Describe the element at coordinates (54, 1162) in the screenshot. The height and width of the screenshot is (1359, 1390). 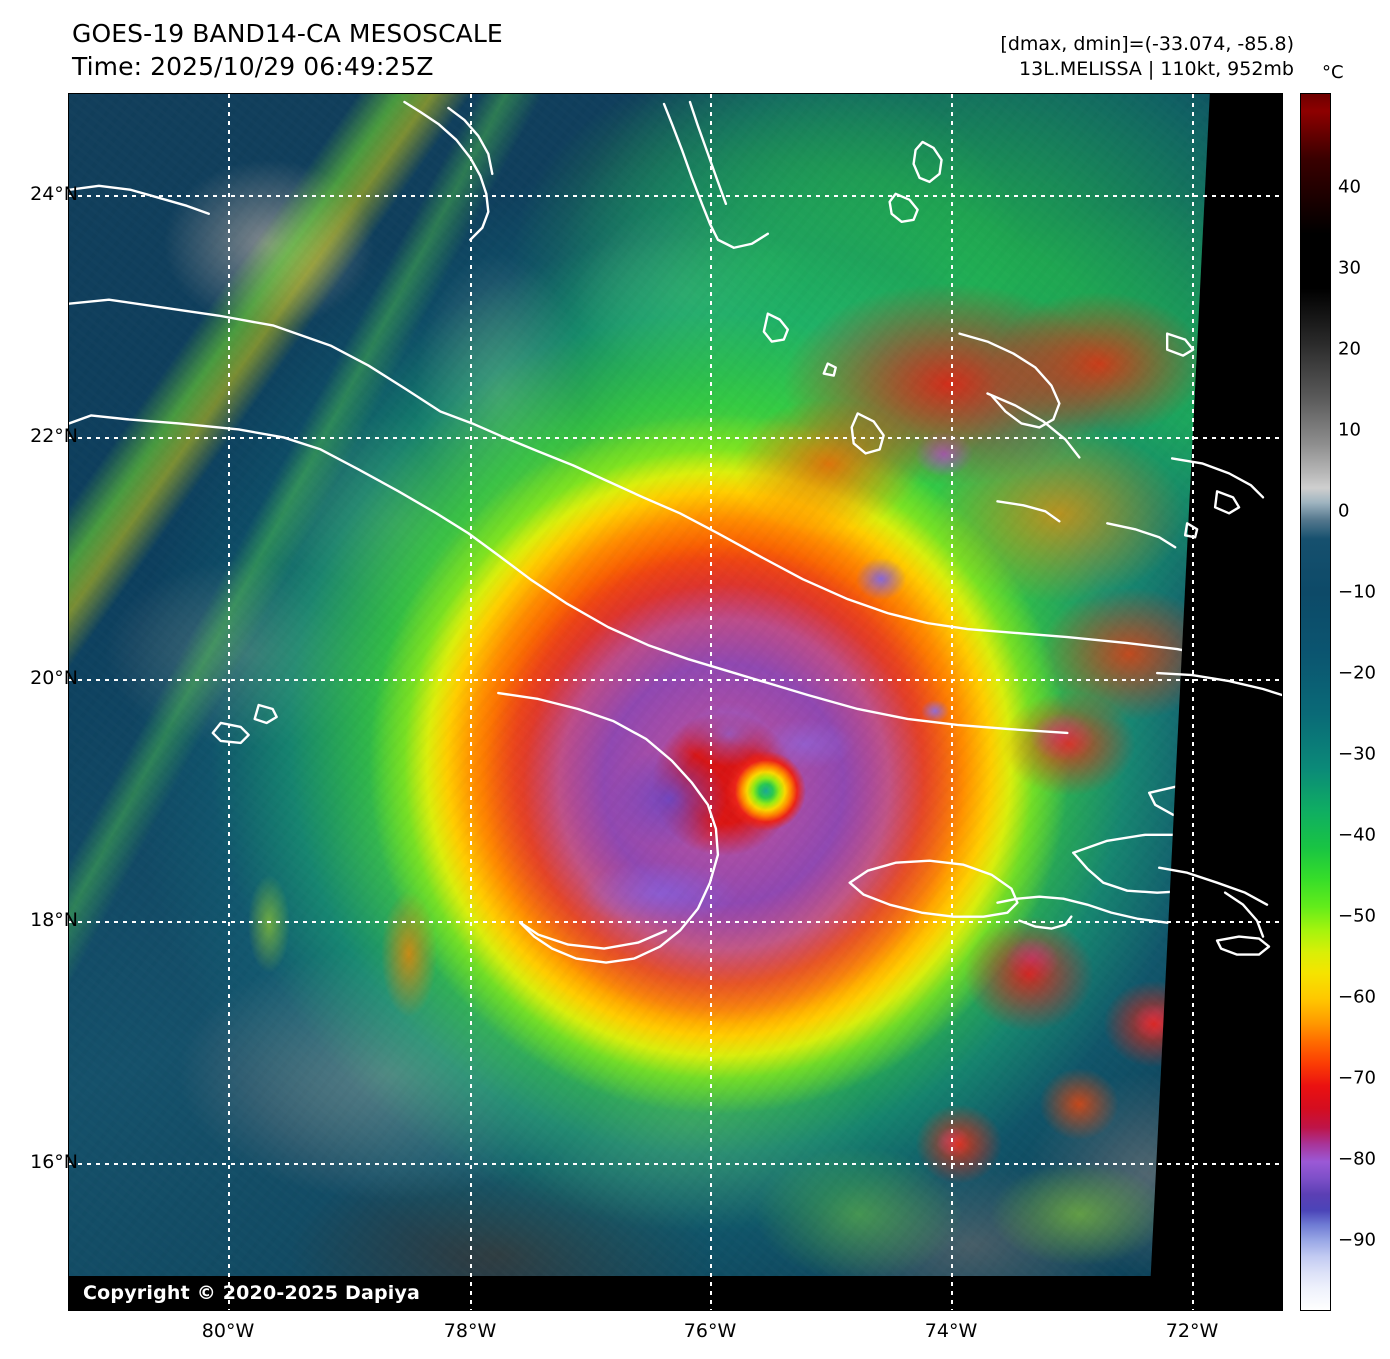
I see `lat-tick-16n: 16°N` at that location.